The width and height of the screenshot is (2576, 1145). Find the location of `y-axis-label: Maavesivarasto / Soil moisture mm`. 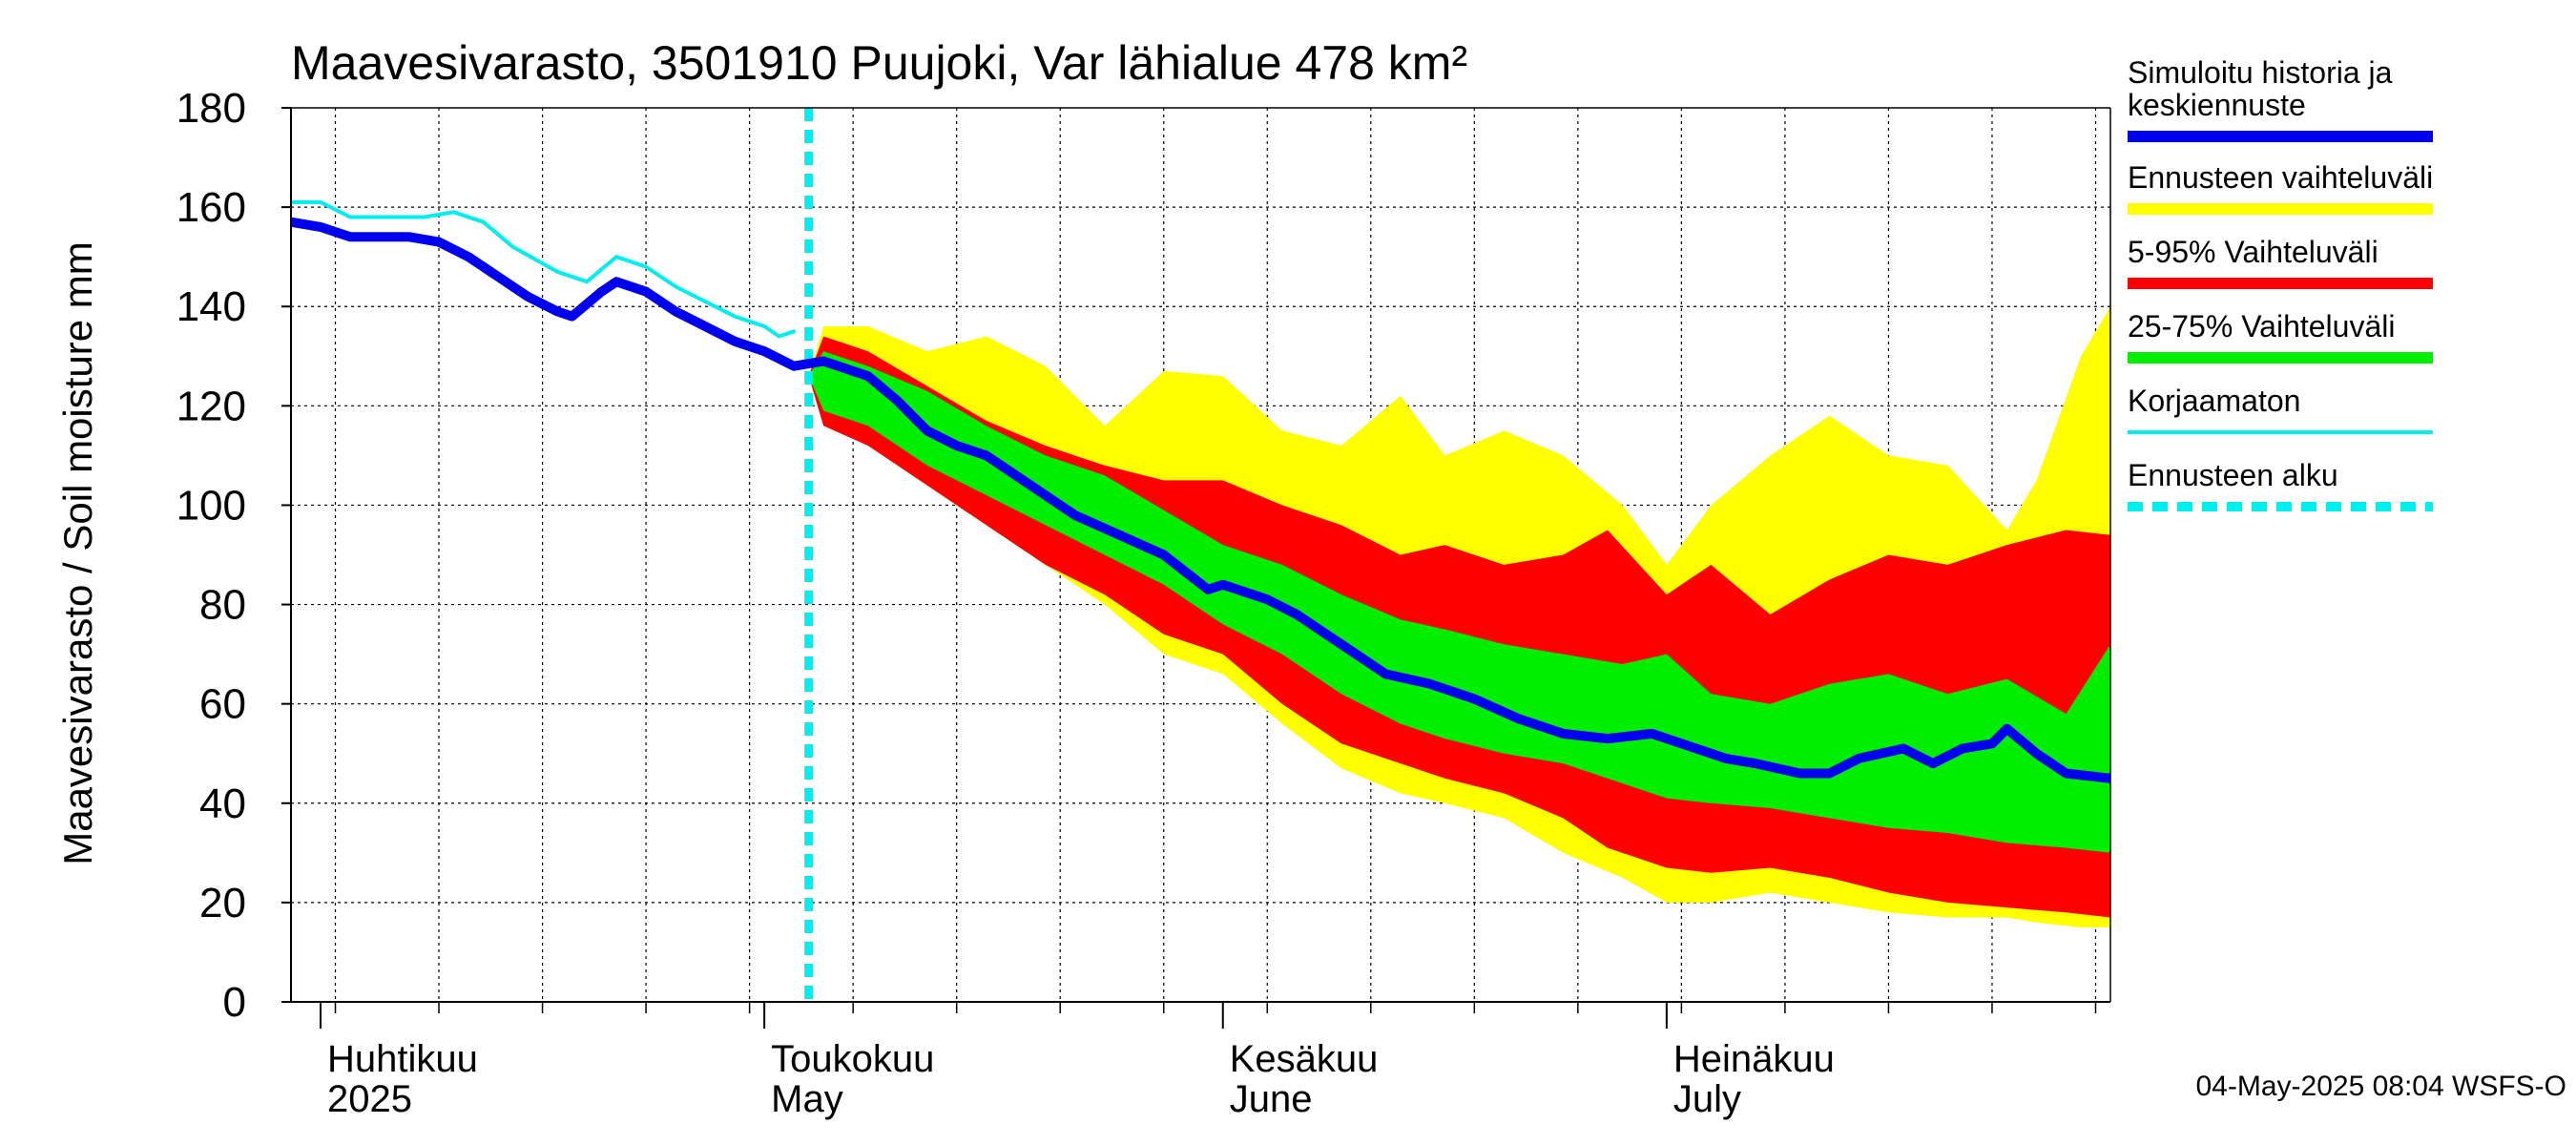

y-axis-label: Maavesivarasto / Soil moisture mm is located at coordinates (77, 553).